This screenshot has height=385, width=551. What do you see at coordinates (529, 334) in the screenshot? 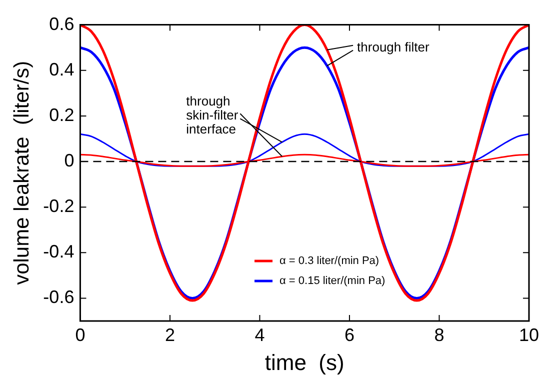
I see `x-tick-label: 10` at bounding box center [529, 334].